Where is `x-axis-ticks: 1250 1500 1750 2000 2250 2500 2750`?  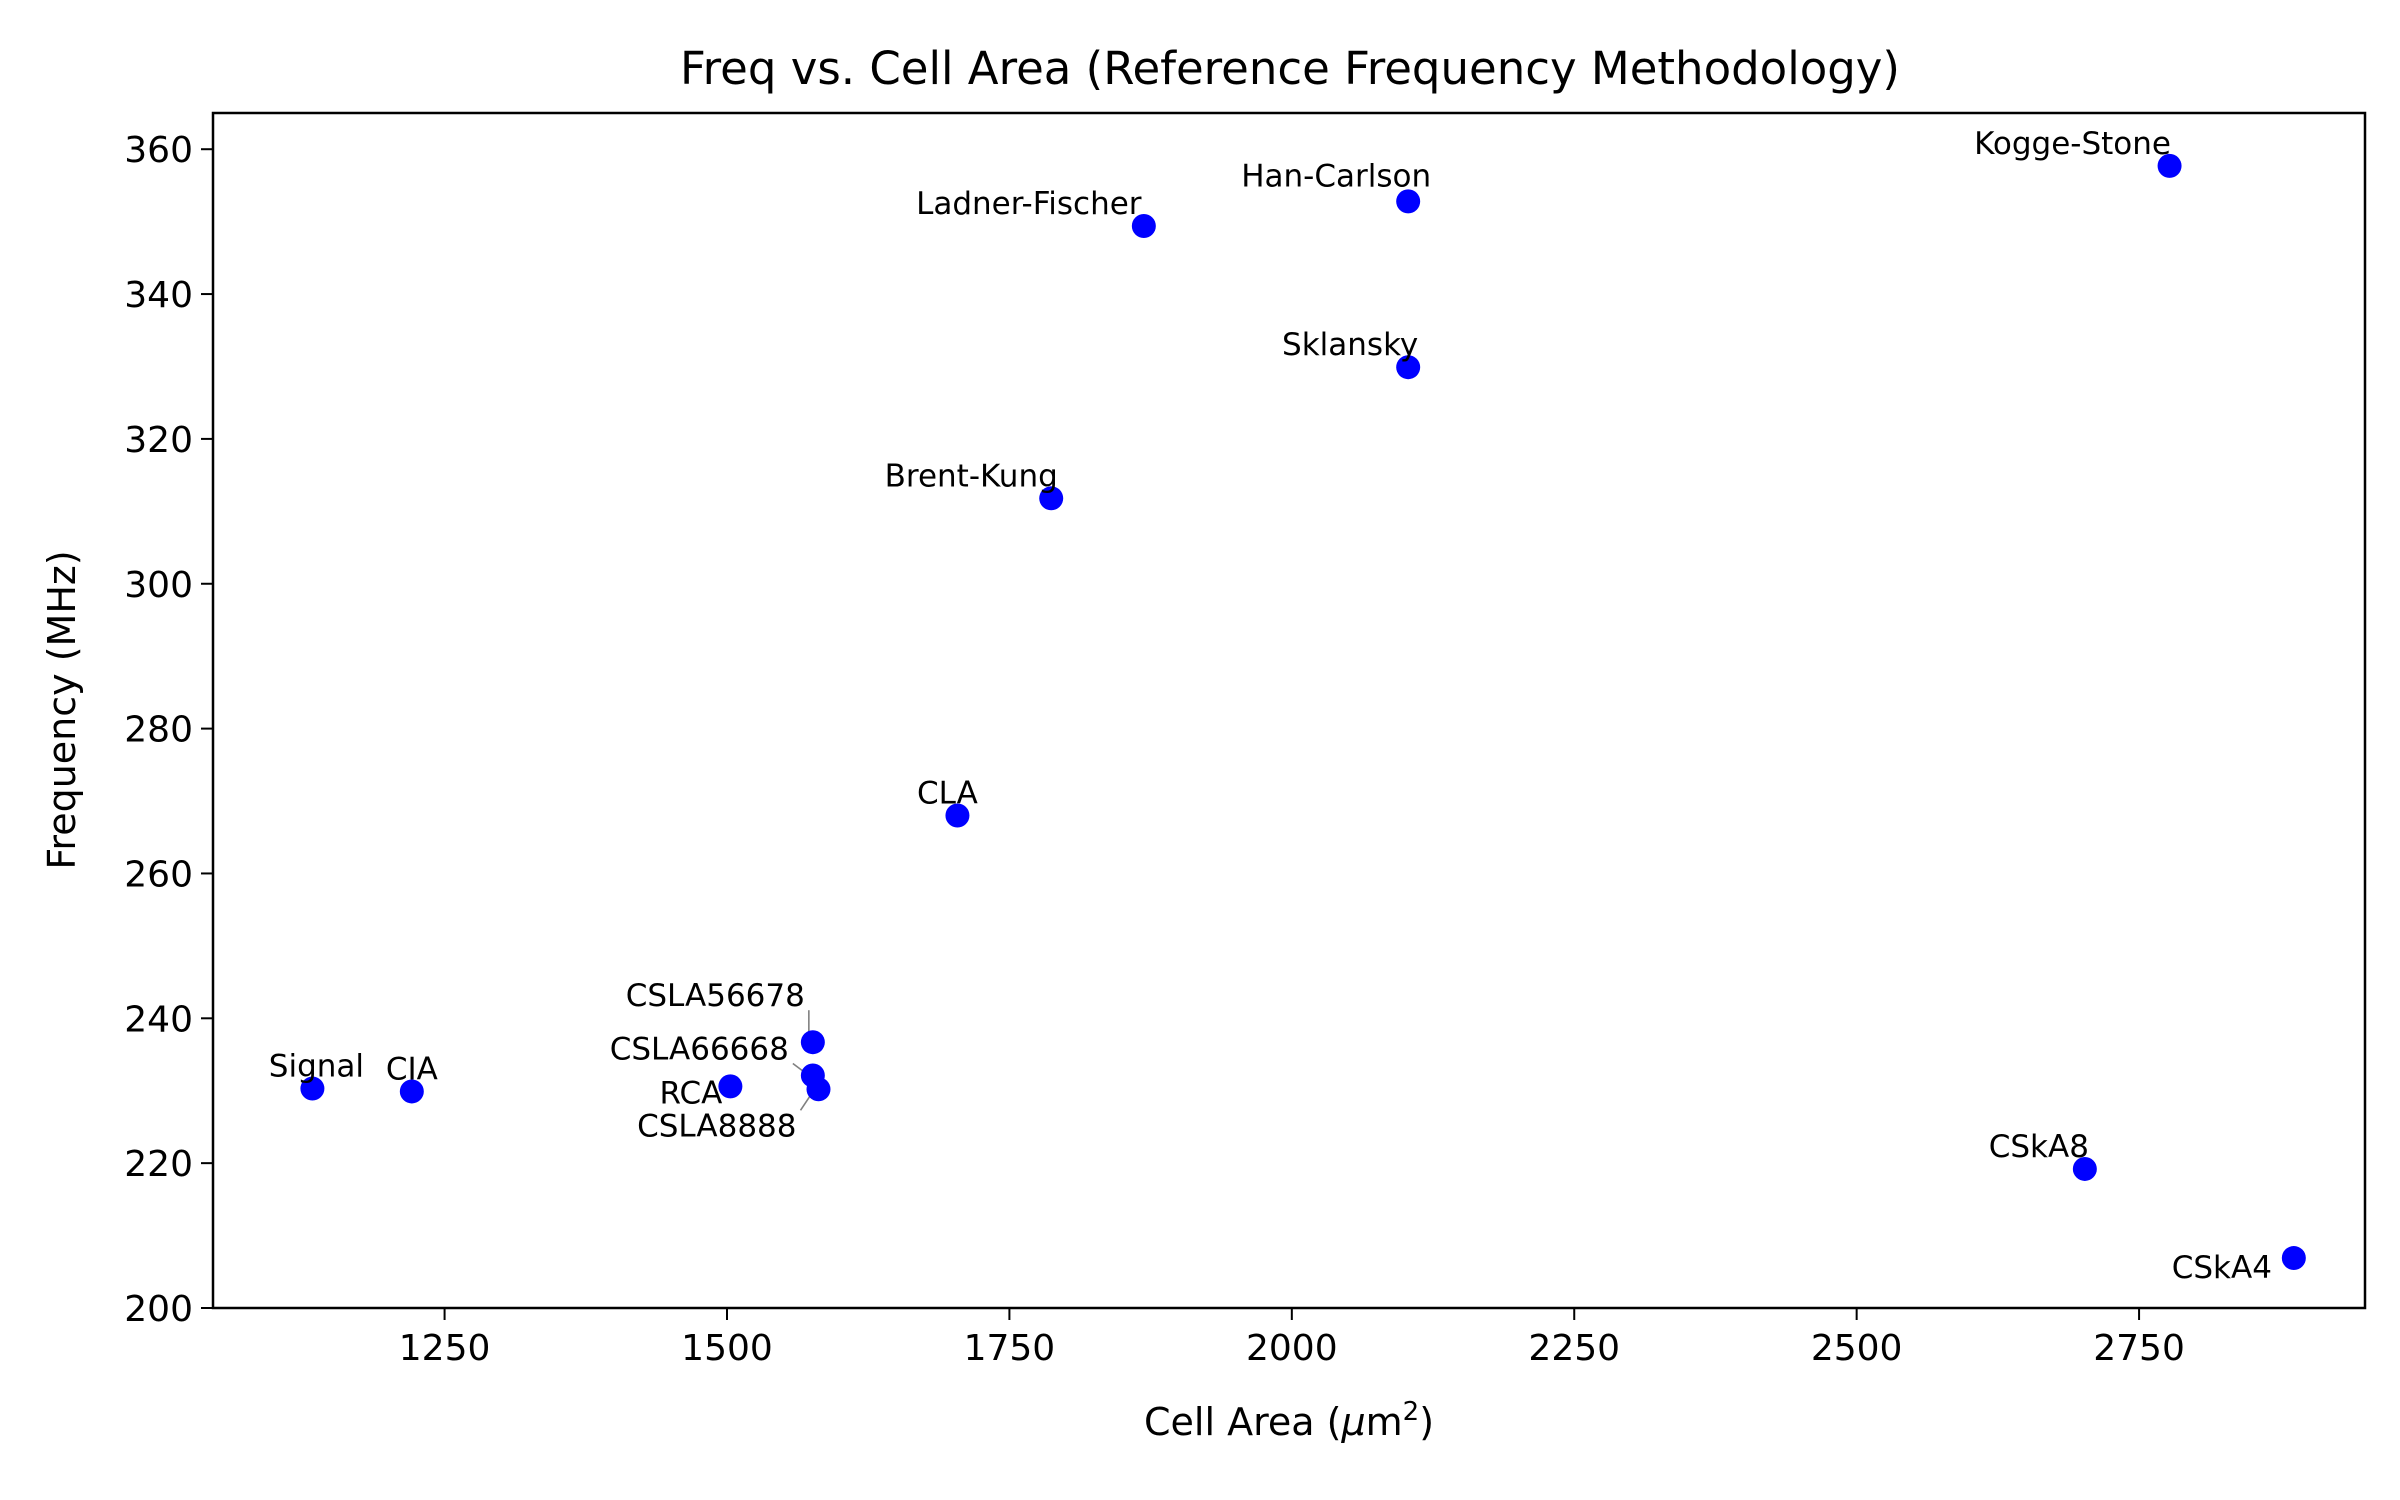
x-axis-ticks: 1250 1500 1750 2000 2250 2500 2750 is located at coordinates (1292, 1338).